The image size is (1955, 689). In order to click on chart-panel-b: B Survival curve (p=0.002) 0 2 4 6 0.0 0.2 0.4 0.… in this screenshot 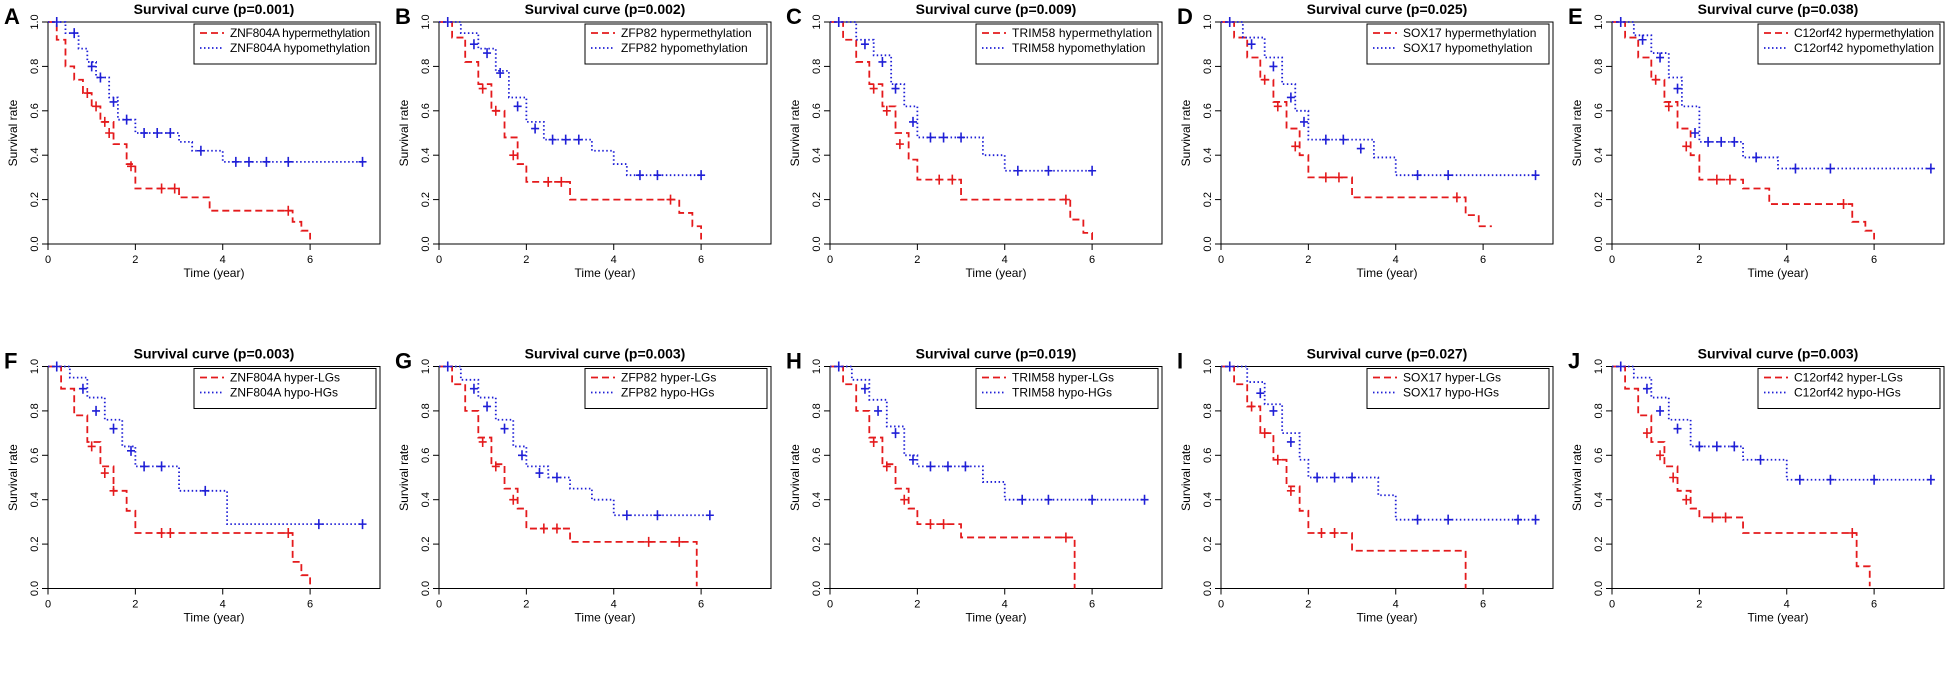, I will do `click(583, 140)`.